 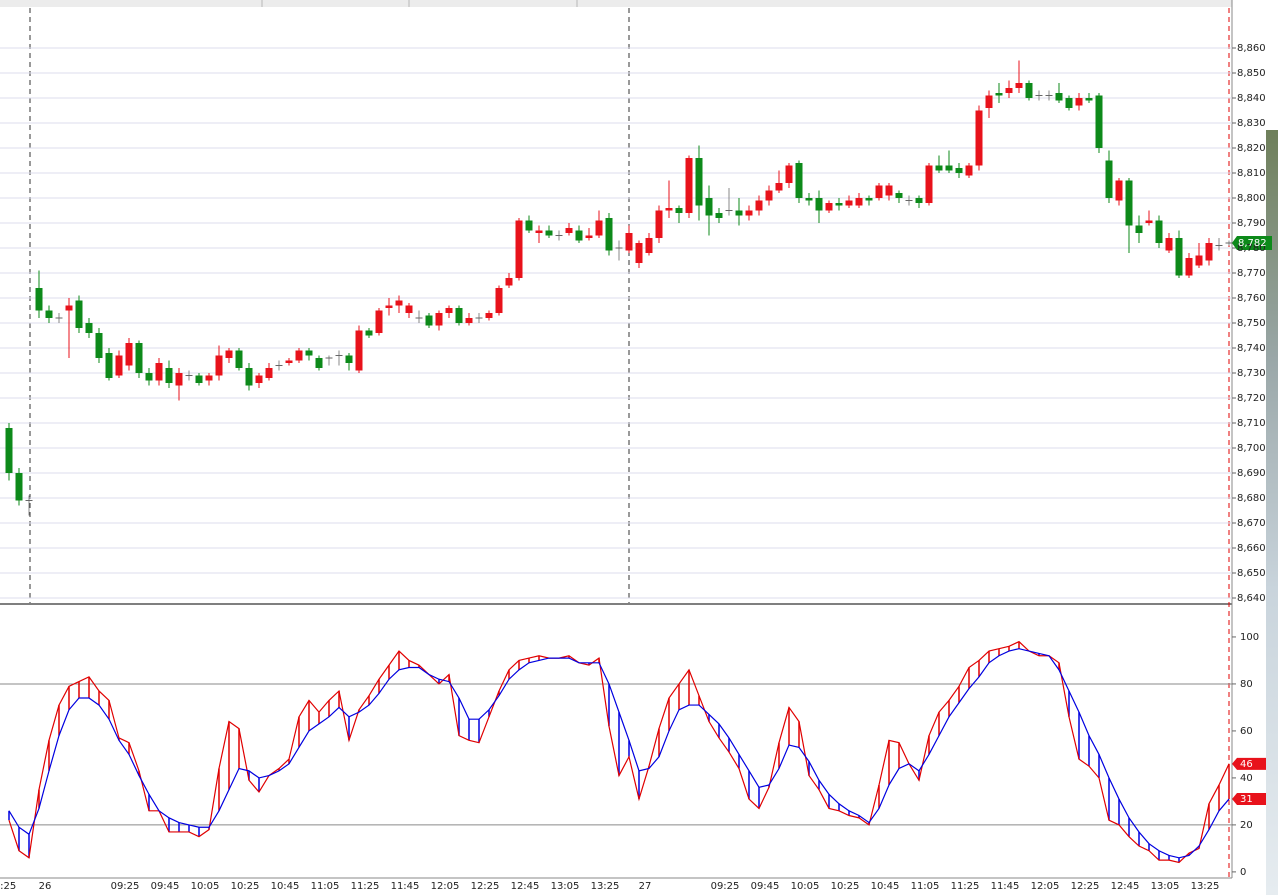 What do you see at coordinates (1251, 598) in the screenshot?
I see `y-tick-label: 8,640` at bounding box center [1251, 598].